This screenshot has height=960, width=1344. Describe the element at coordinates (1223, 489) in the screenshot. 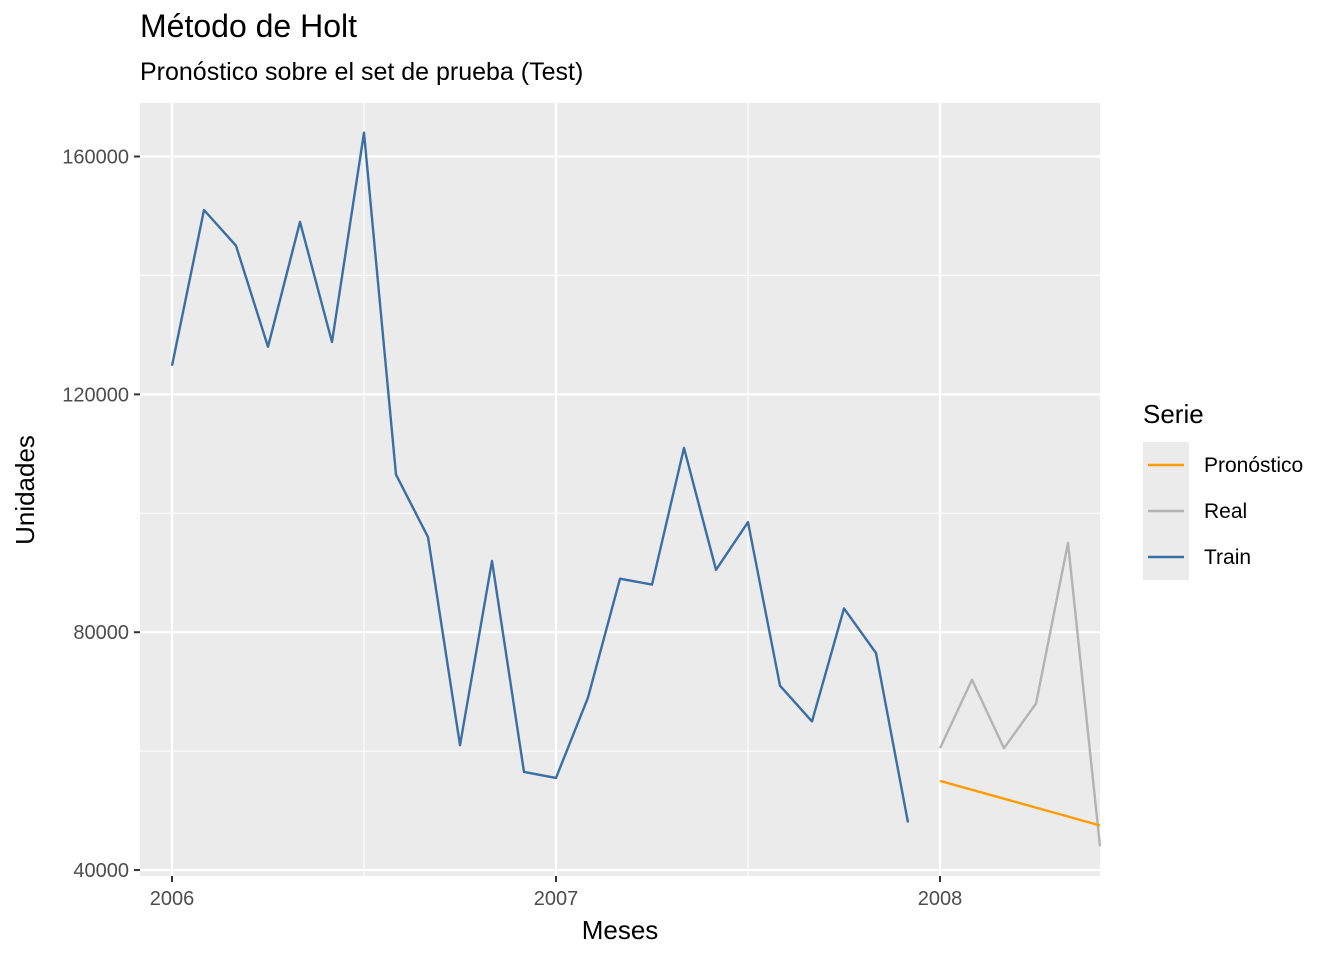

I see `legend: Serie Pronóstico Real Train` at that location.